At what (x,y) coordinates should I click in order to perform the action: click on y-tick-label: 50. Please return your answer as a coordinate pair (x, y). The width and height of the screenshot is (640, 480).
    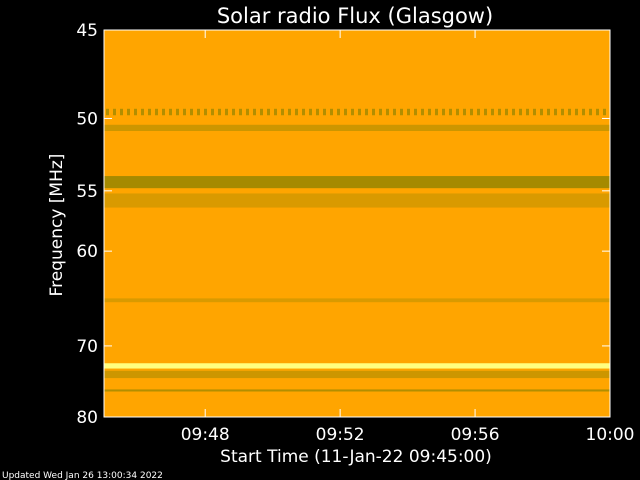
    Looking at the image, I should click on (87, 119).